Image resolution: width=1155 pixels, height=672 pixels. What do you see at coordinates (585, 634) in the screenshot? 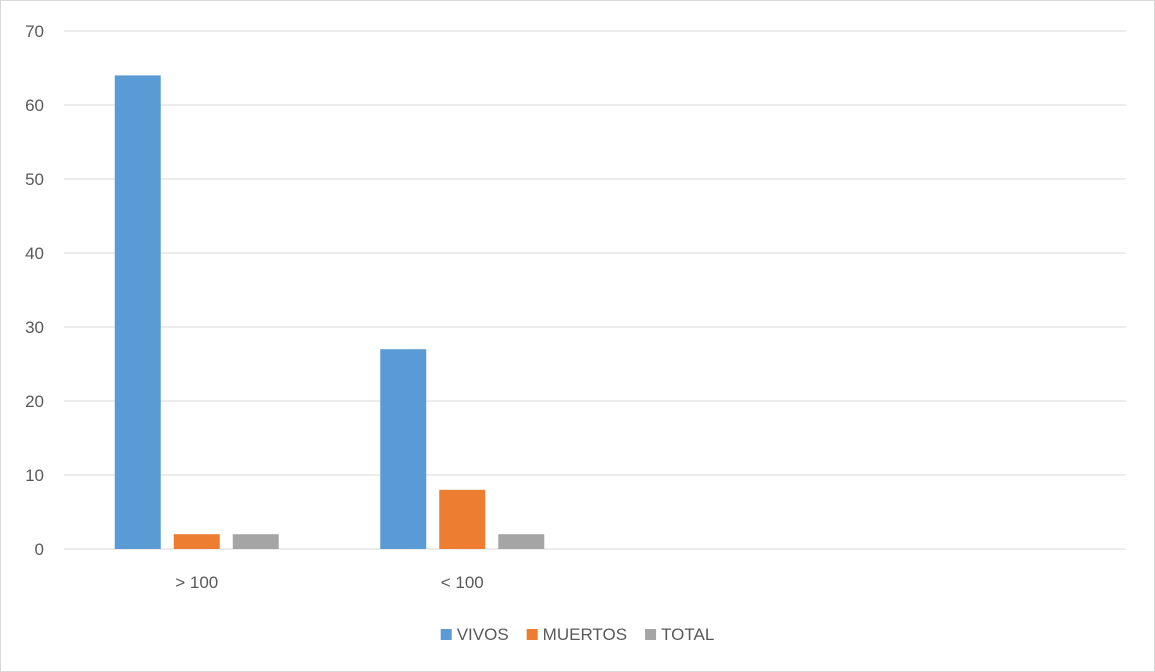
I see `legend-label-muertos: MUERTOS` at bounding box center [585, 634].